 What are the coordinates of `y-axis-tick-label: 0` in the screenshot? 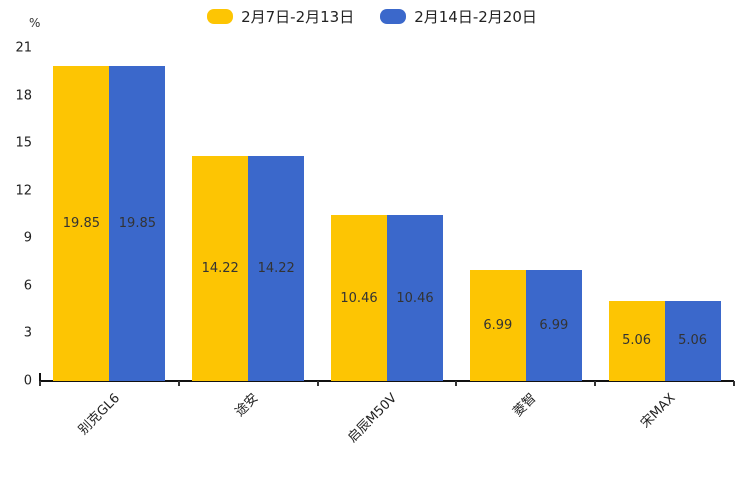 It's located at (27, 381).